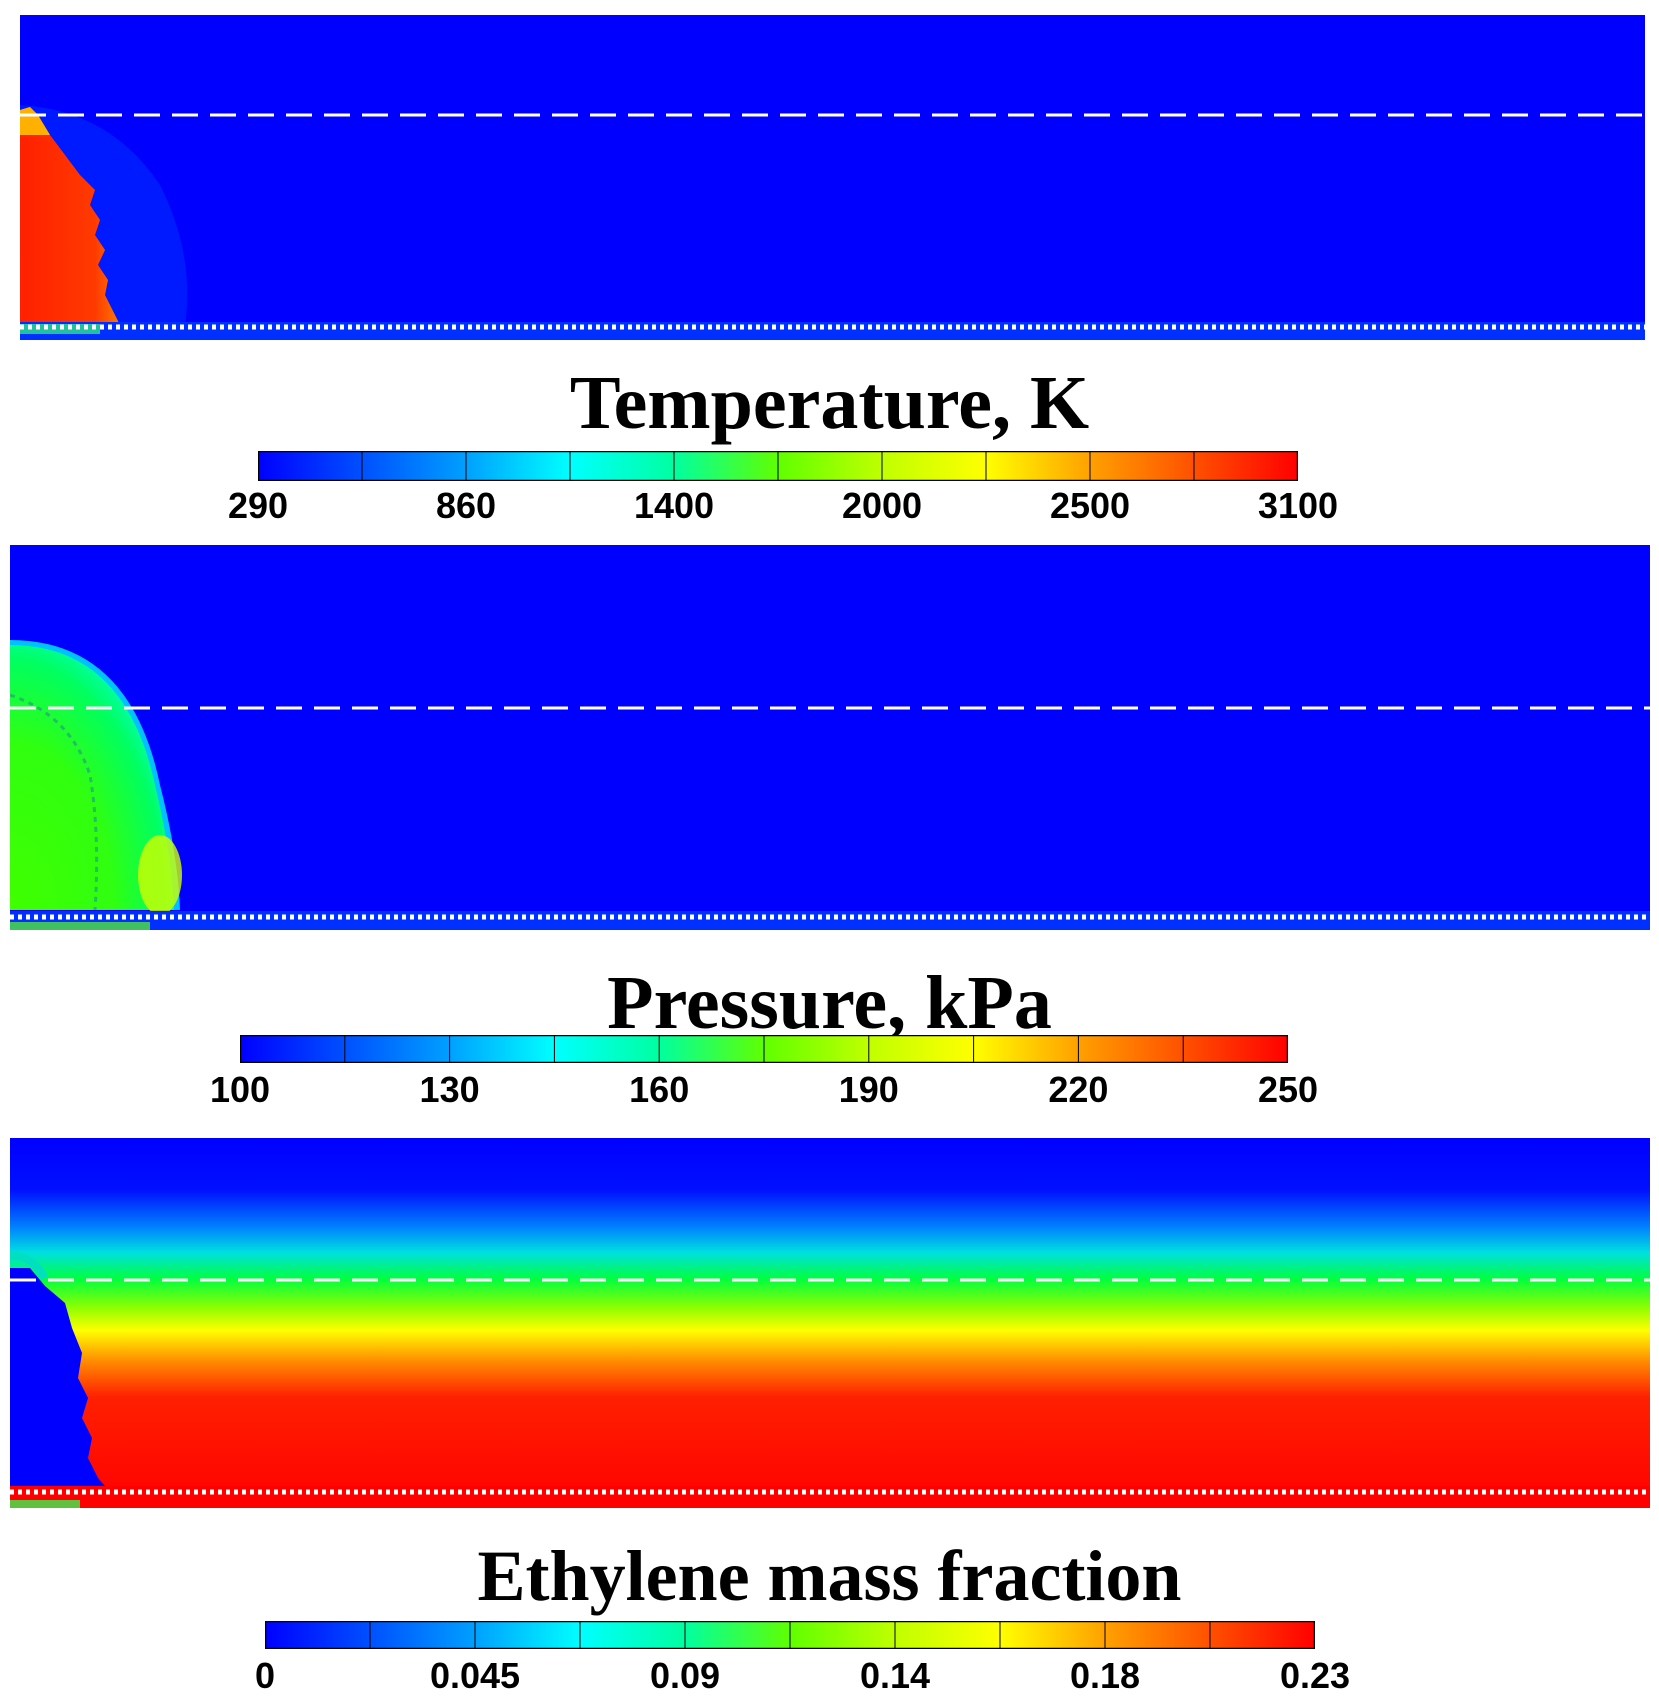 The image size is (1659, 1702). Describe the element at coordinates (1078, 1089) in the screenshot. I see `colorbar-tick-label: 220` at that location.